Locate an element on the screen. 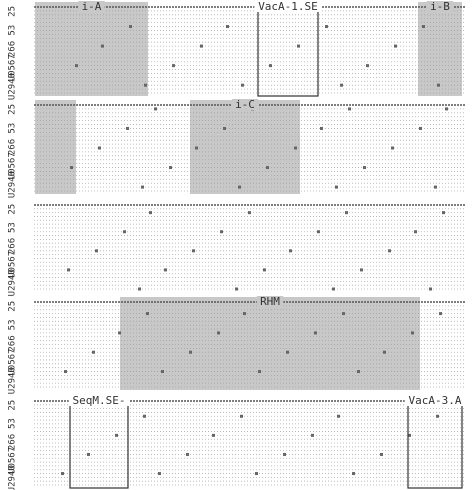  region-label: SeqM.SE- is located at coordinates (99, 400).